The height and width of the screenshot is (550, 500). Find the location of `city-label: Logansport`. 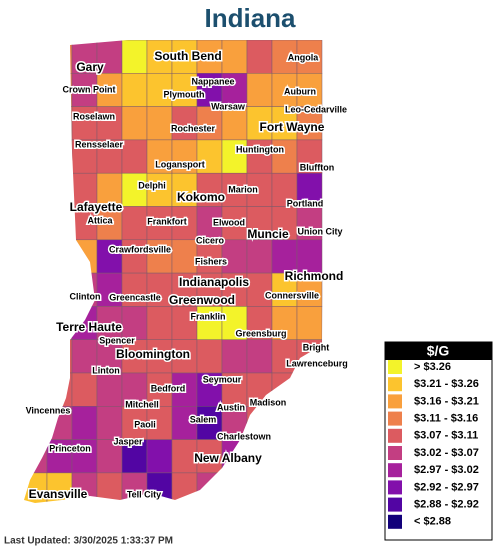

city-label: Logansport is located at coordinates (180, 164).